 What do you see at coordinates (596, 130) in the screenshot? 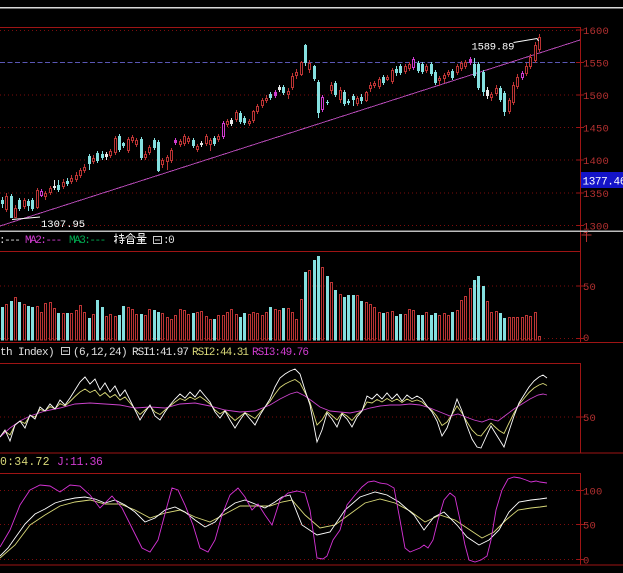
I see `svg-text: 1450` at bounding box center [596, 130].